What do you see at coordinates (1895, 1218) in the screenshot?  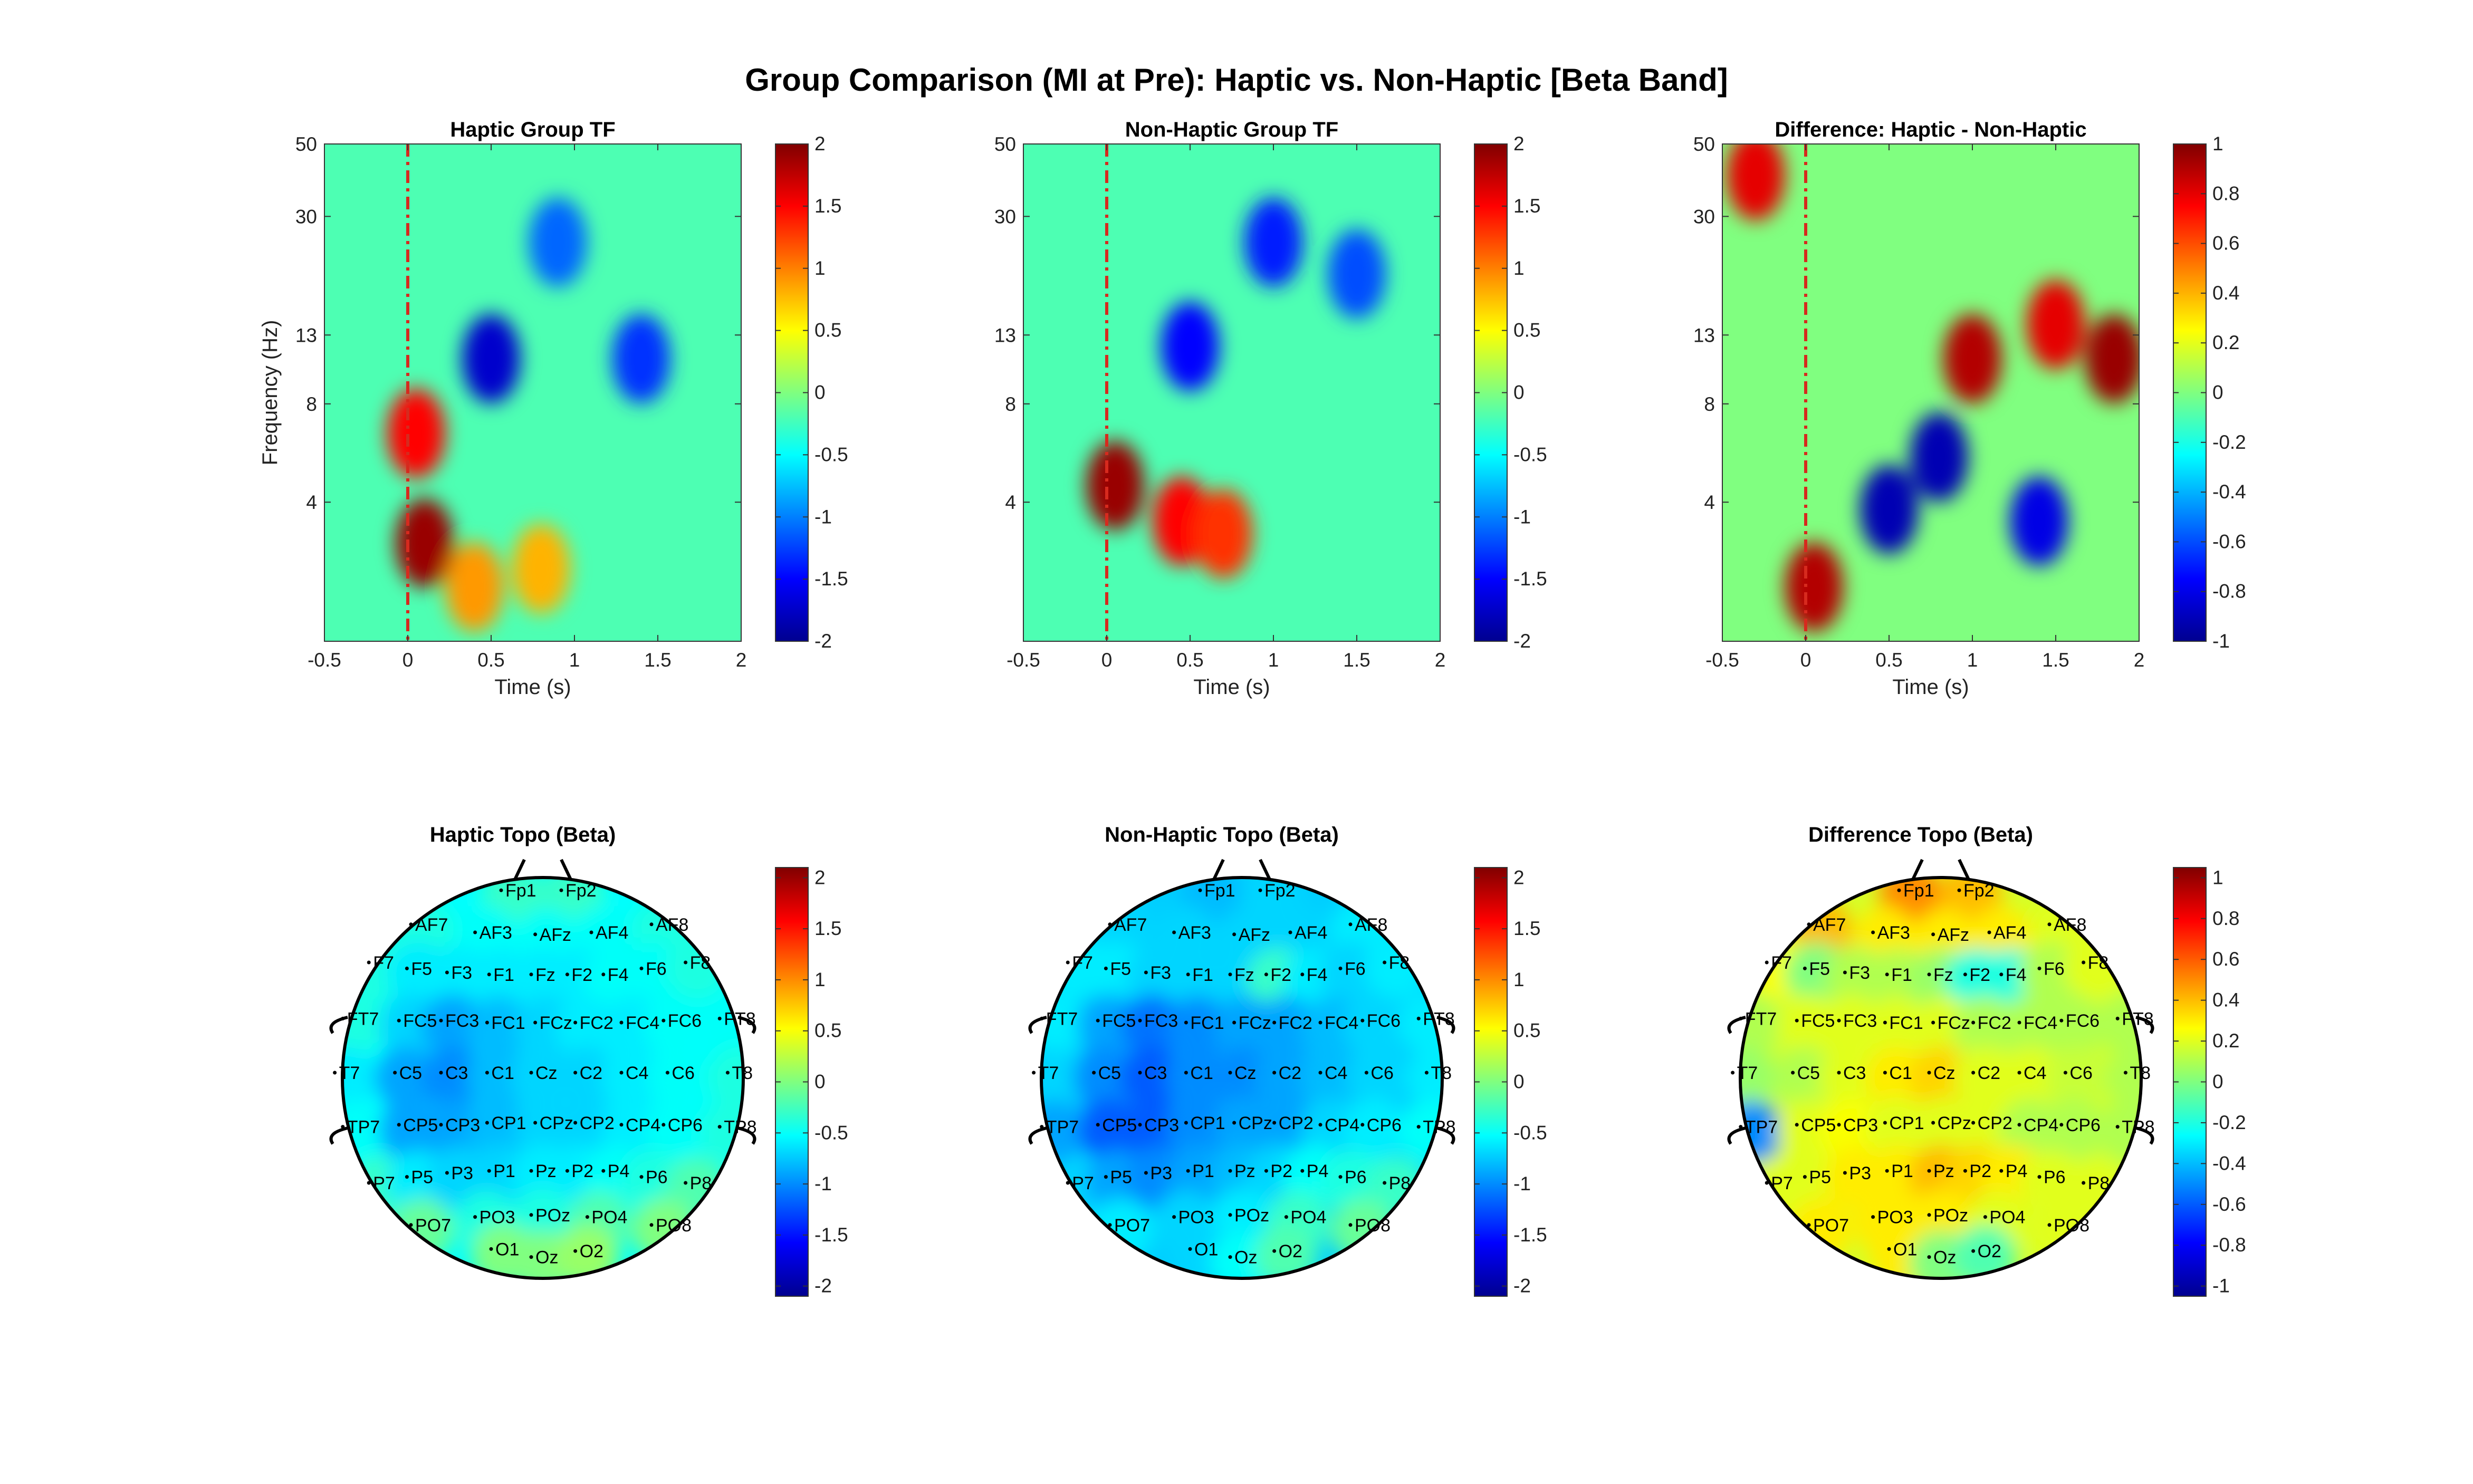 I see `electrode-label: PO3` at bounding box center [1895, 1218].